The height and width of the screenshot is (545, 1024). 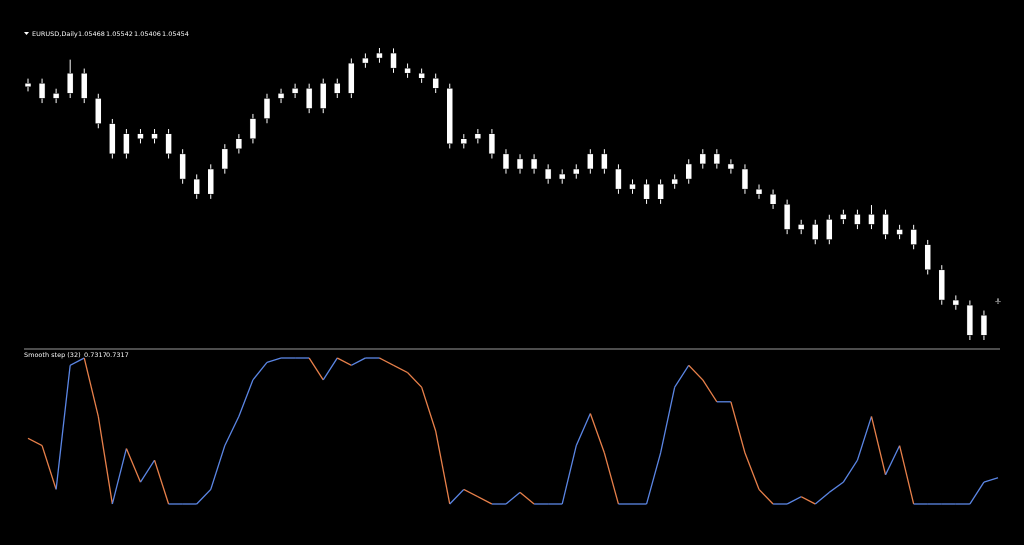 I want to click on indicator-title: Smooth step (32), so click(x=52, y=355).